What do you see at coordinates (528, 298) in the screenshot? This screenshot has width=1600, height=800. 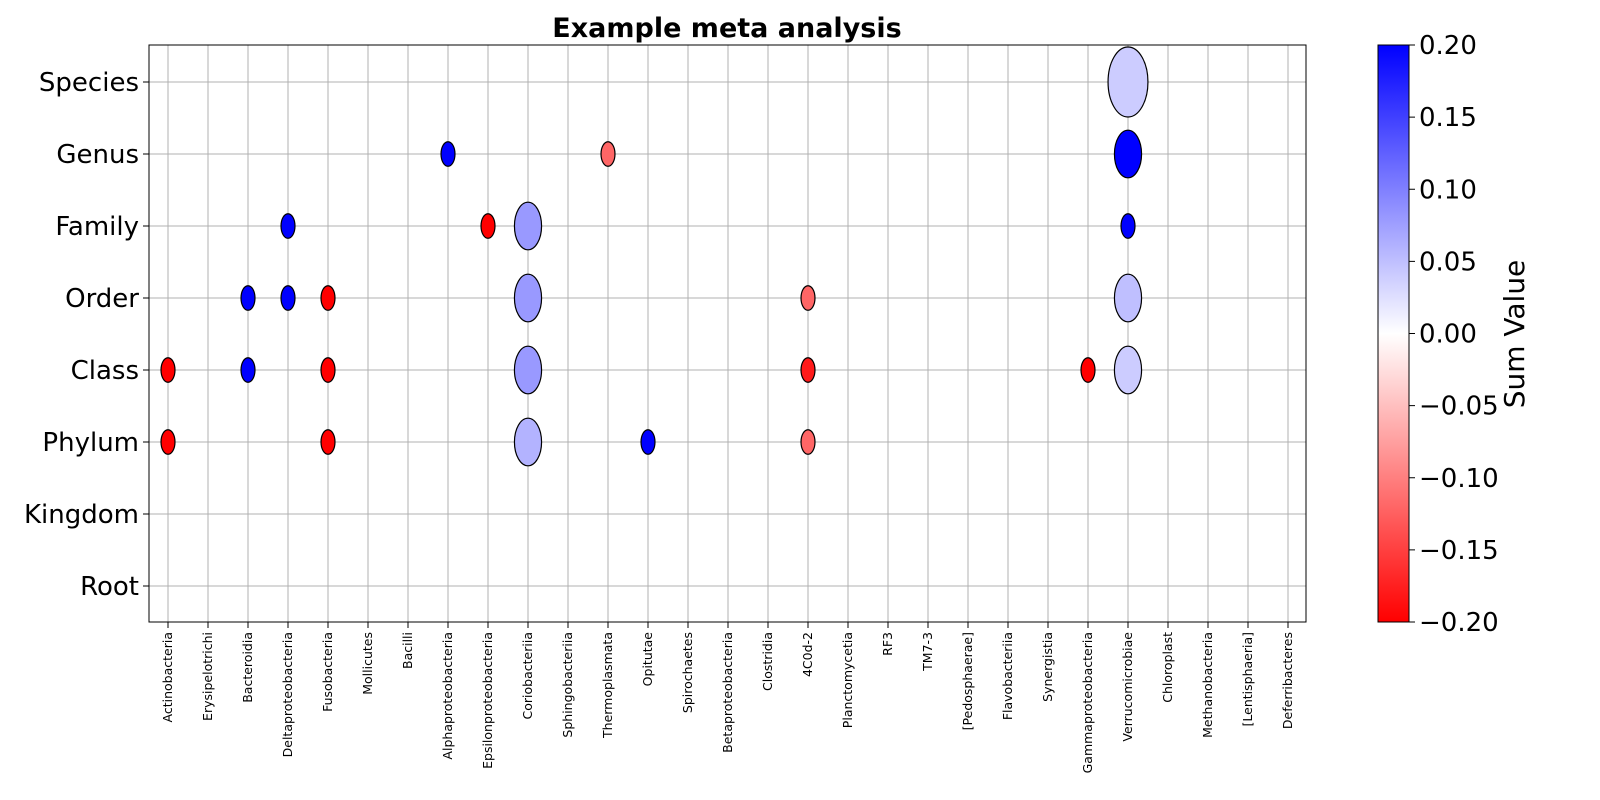 I see `bubble-Coriobacteriia-Order` at bounding box center [528, 298].